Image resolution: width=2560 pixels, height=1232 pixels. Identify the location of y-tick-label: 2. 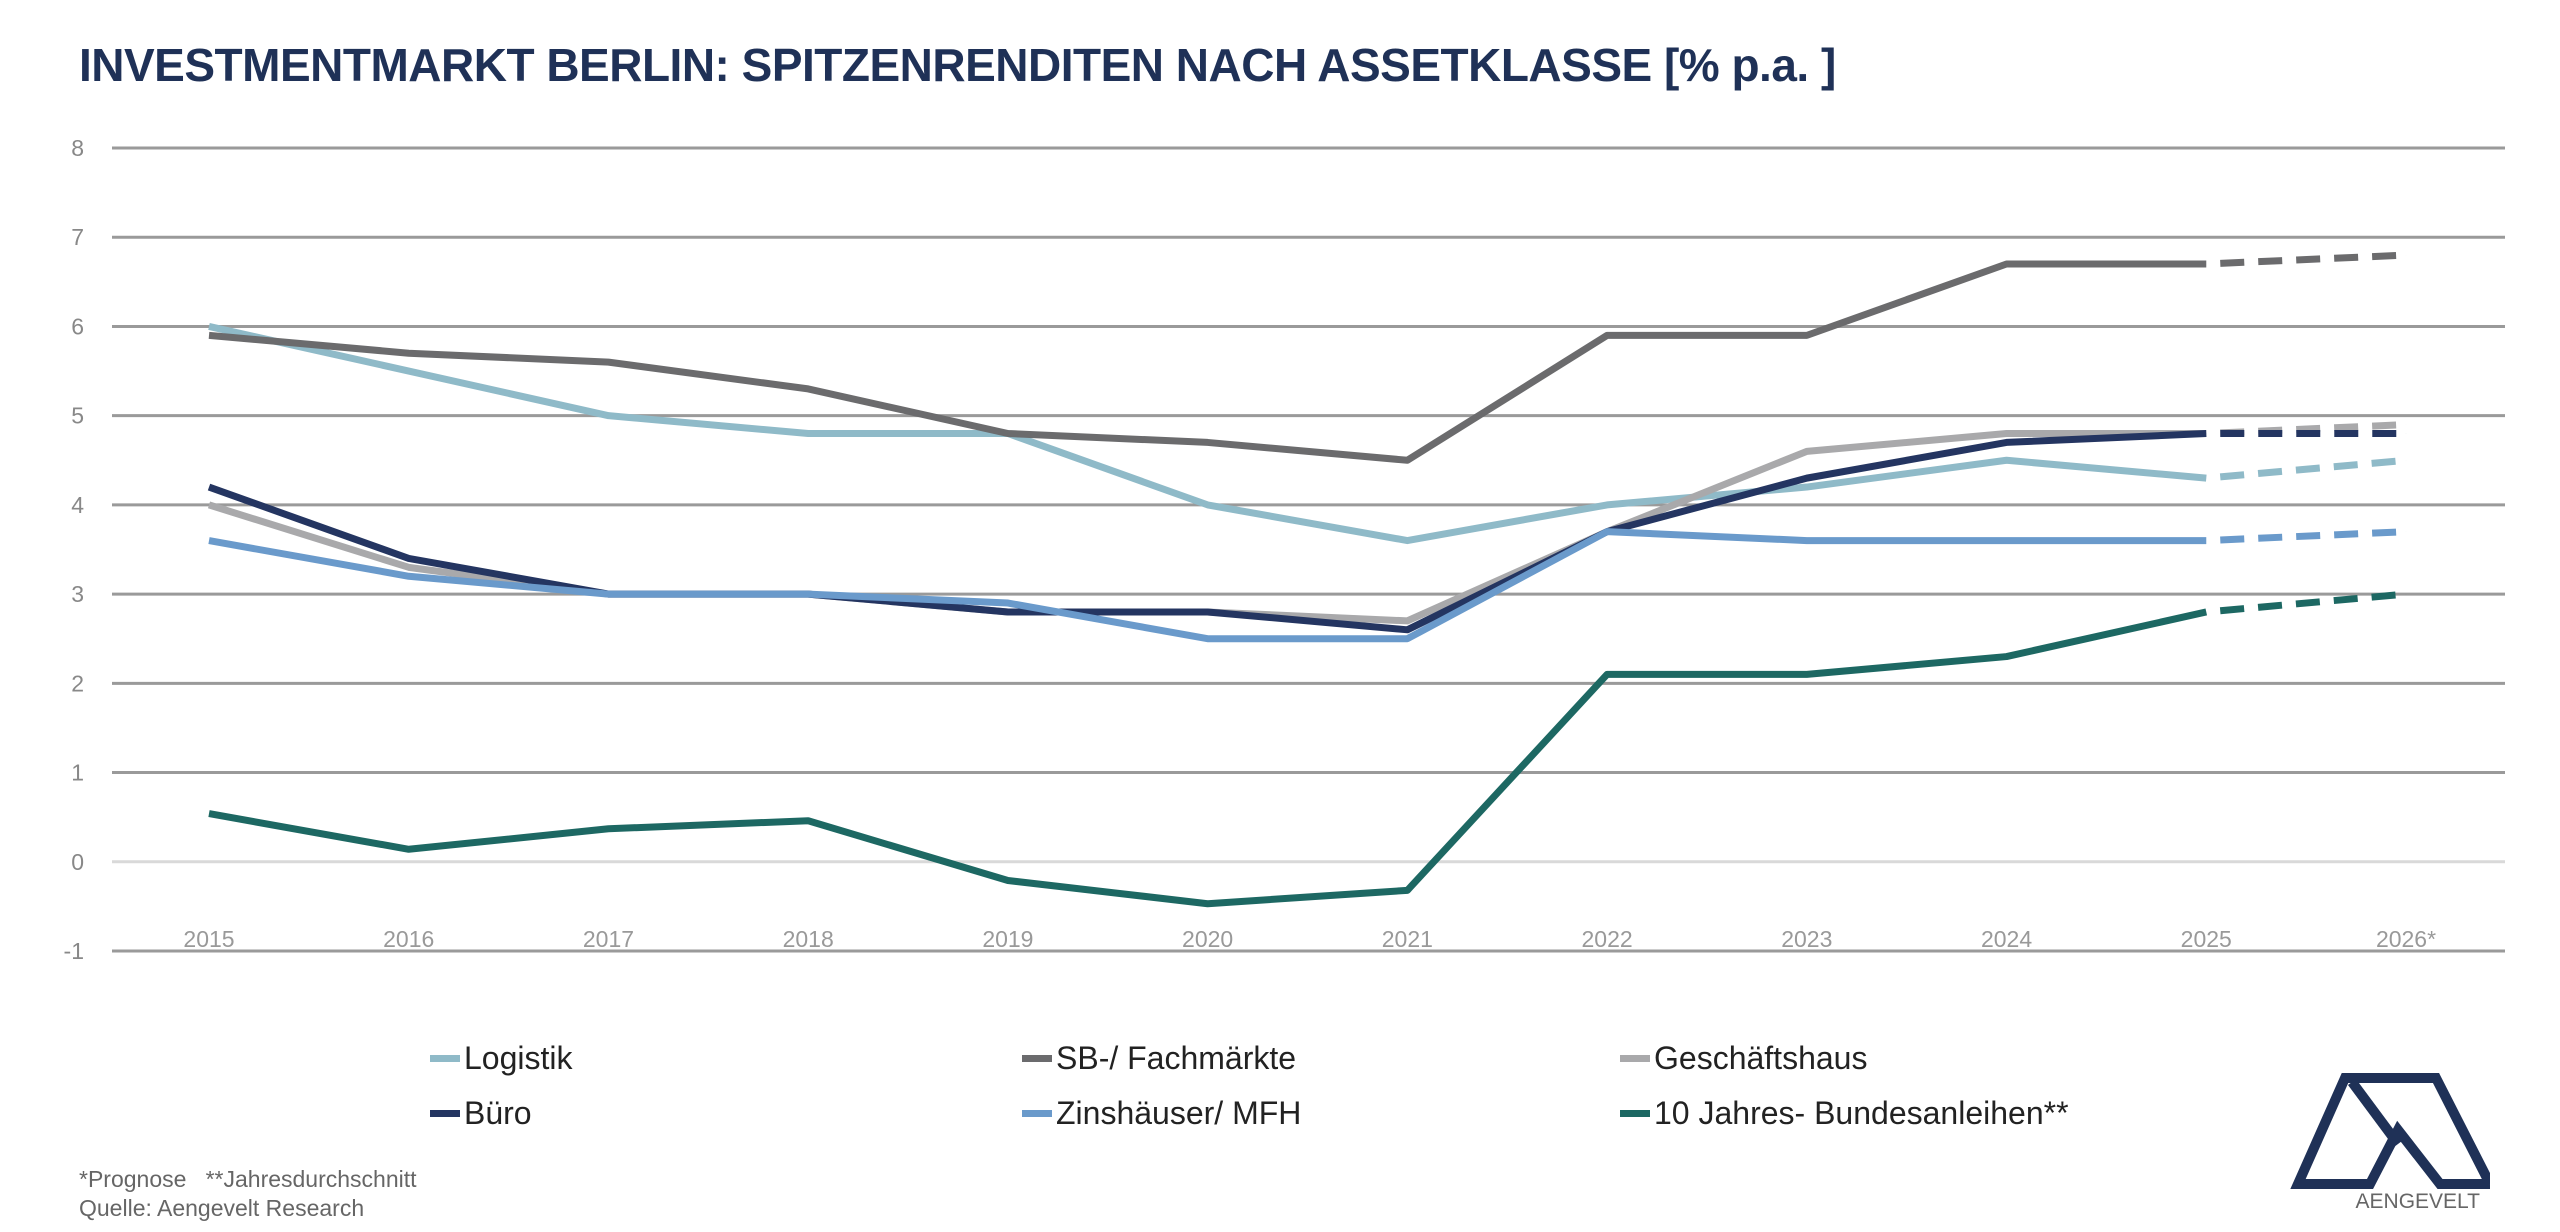
(77, 683).